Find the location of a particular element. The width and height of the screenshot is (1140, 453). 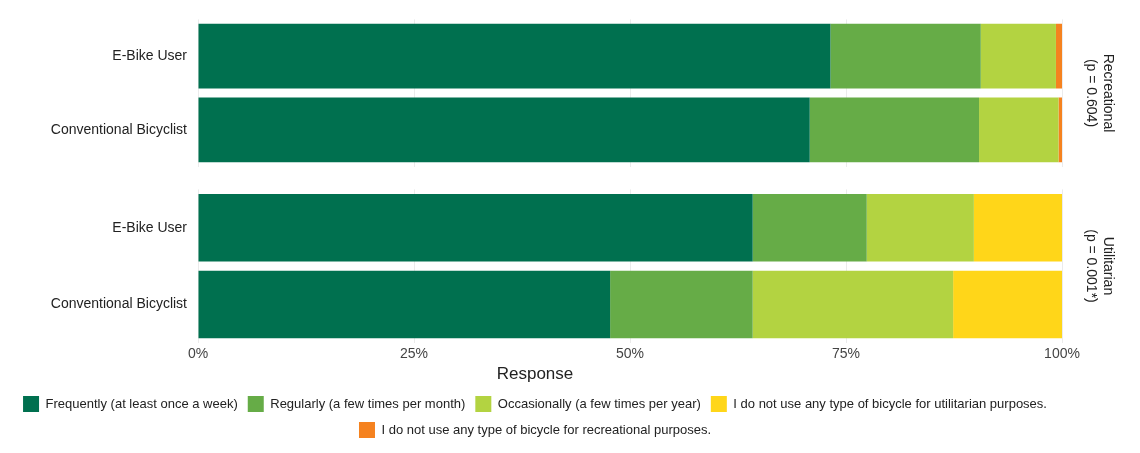

x-tick-label: 25% is located at coordinates (414, 353).